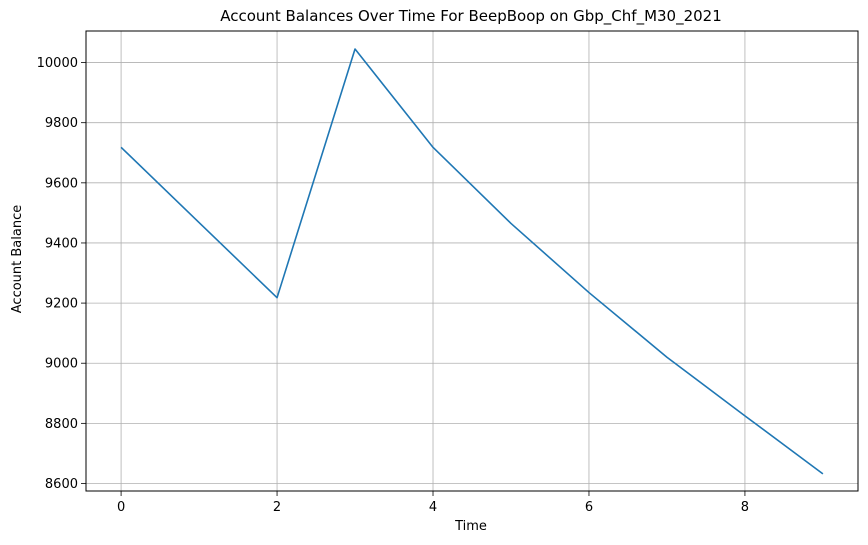 The height and width of the screenshot is (545, 868). I want to click on y-tick-label: 9000, so click(61, 364).